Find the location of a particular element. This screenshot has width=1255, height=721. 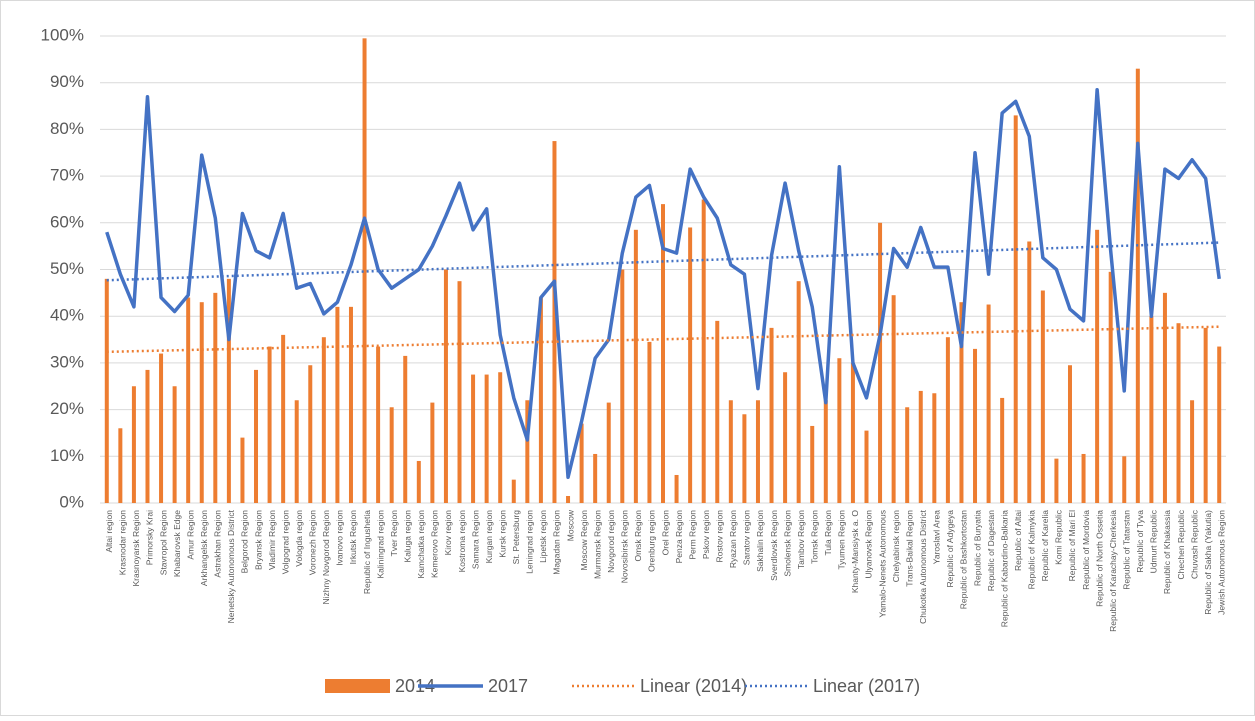

x-tick-label: Kurgan region is located at coordinates (489, 537).